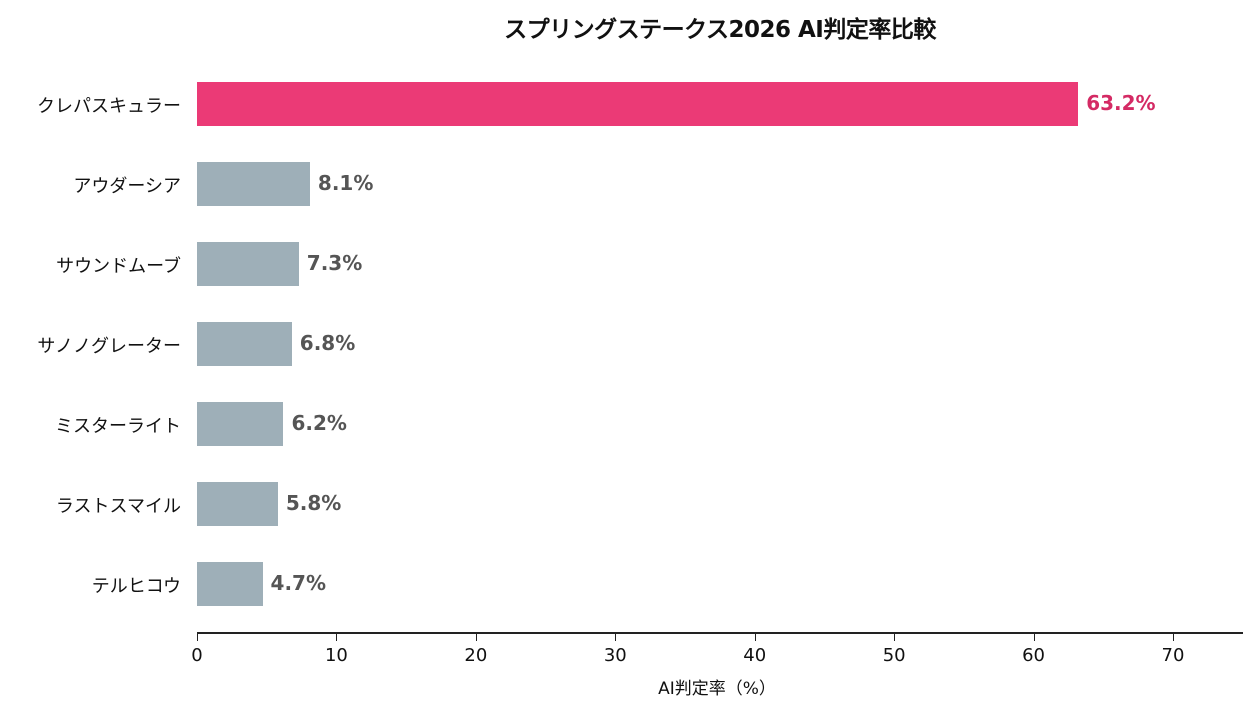 The width and height of the screenshot is (1257, 711). I want to click on x-tick-label: 0, so click(197, 655).